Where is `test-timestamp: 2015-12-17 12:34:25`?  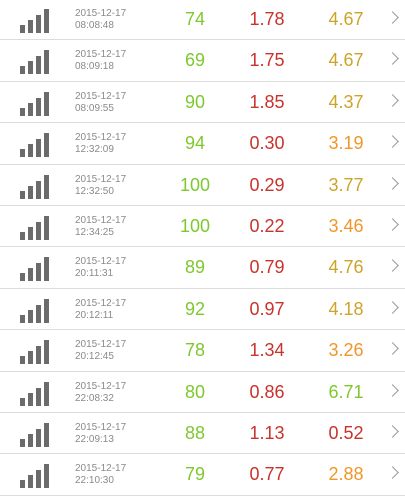 test-timestamp: 2015-12-17 12:34:25 is located at coordinates (100, 227).